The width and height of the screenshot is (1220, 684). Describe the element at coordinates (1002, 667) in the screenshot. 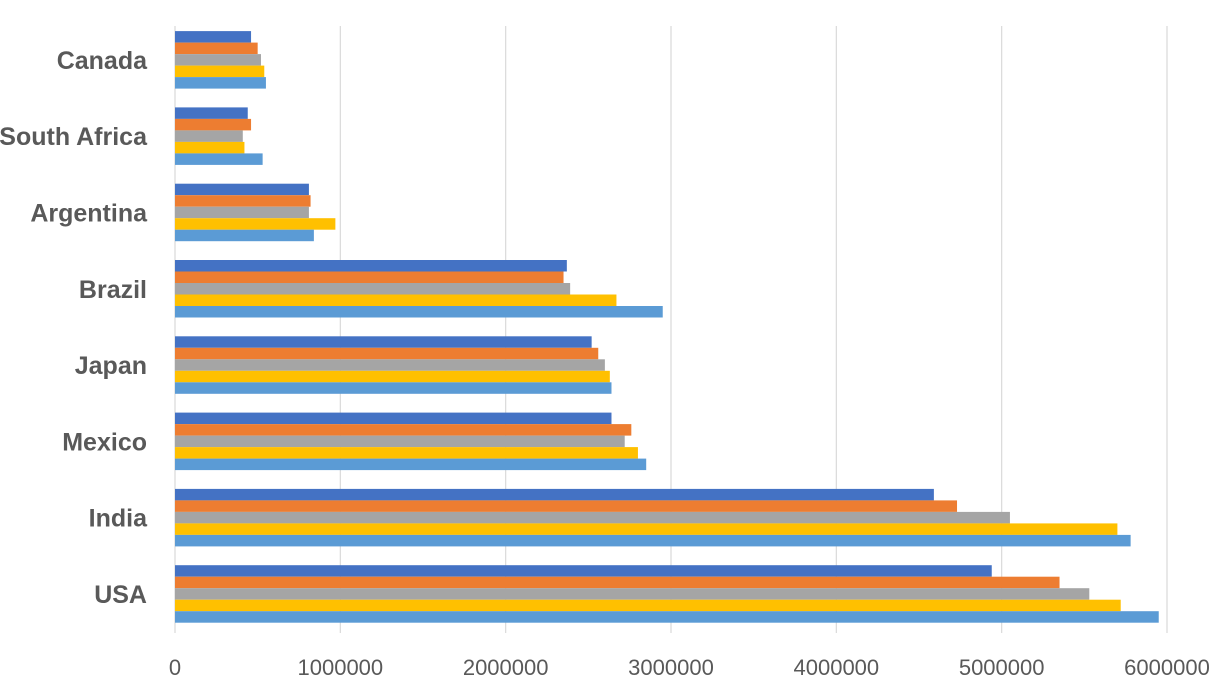

I see `x-tick-label: 5000000` at that location.